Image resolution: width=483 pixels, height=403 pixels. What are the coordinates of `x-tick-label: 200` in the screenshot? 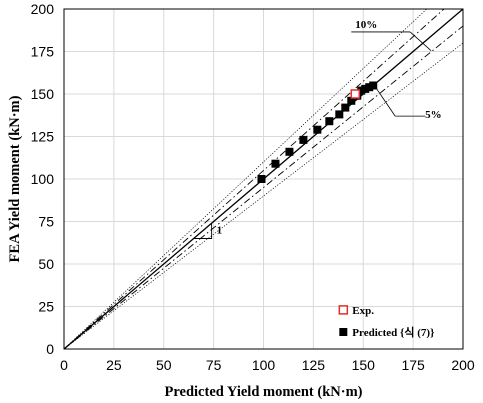 It's located at (463, 365).